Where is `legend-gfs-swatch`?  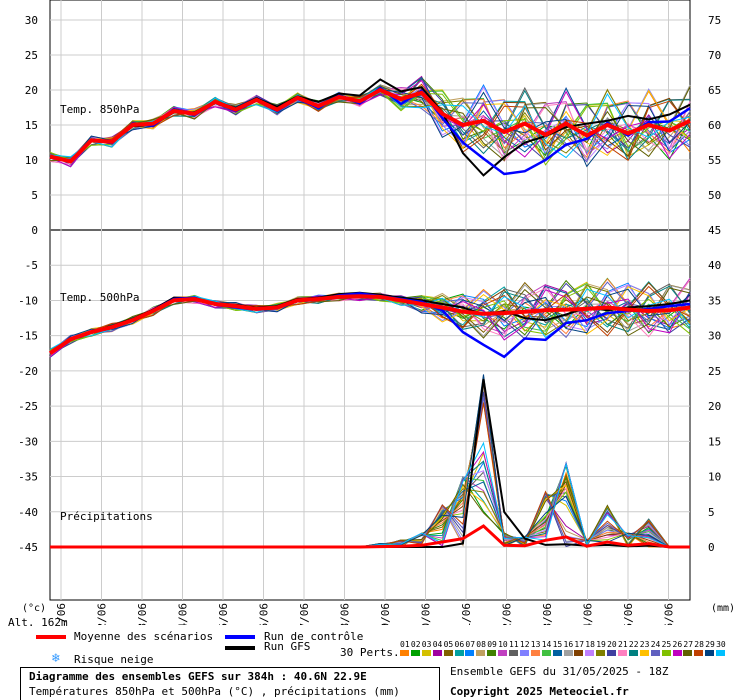 legend-gfs-swatch is located at coordinates (240, 648).